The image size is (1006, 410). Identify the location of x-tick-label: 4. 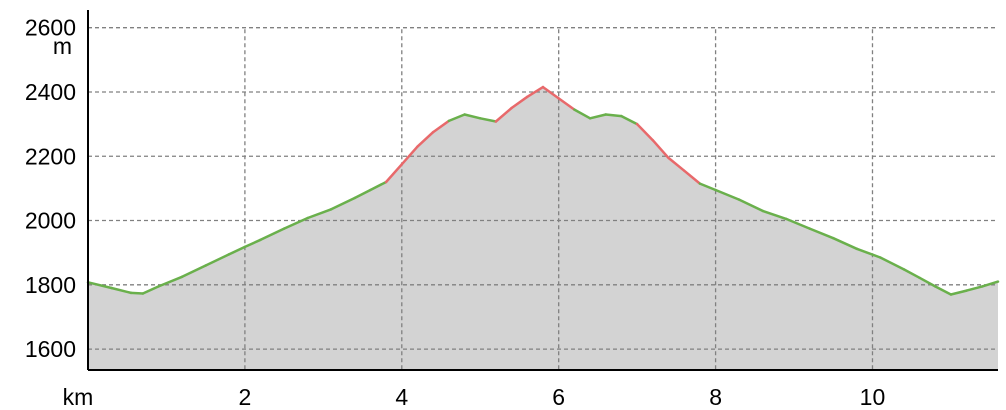
(401, 397).